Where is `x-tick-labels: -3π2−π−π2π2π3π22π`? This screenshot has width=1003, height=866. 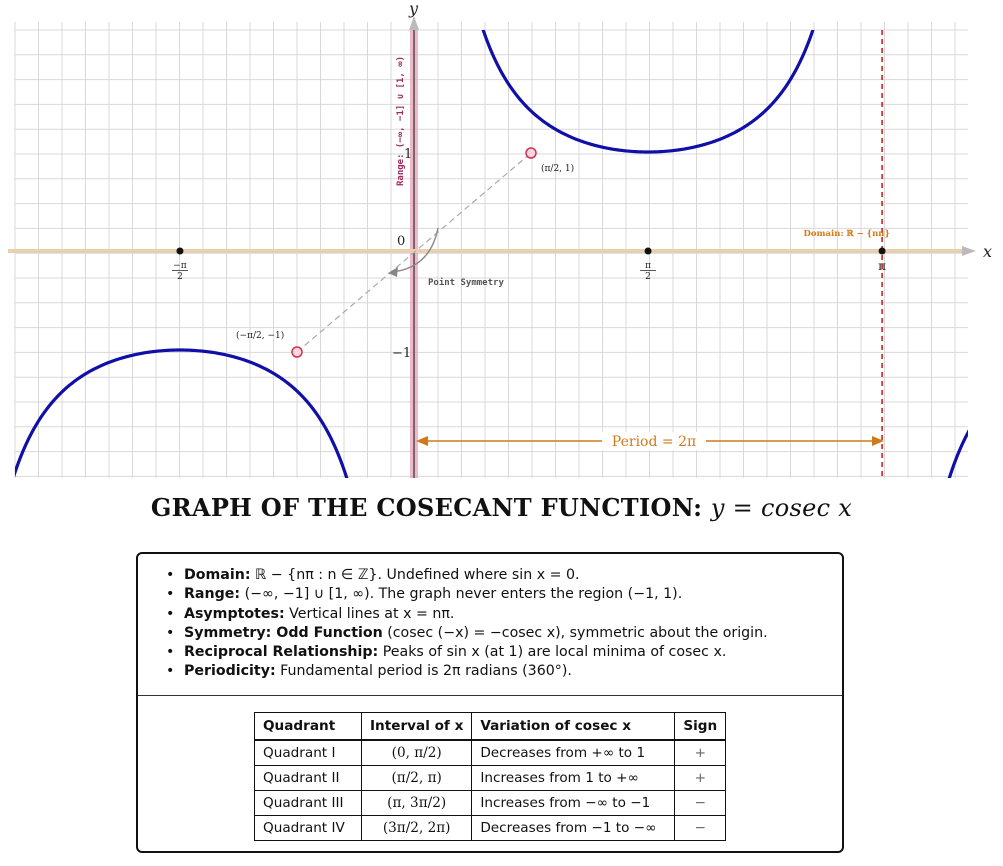
x-tick-labels: -3π2−π−π2π2π3π22π is located at coordinates (528, 270).